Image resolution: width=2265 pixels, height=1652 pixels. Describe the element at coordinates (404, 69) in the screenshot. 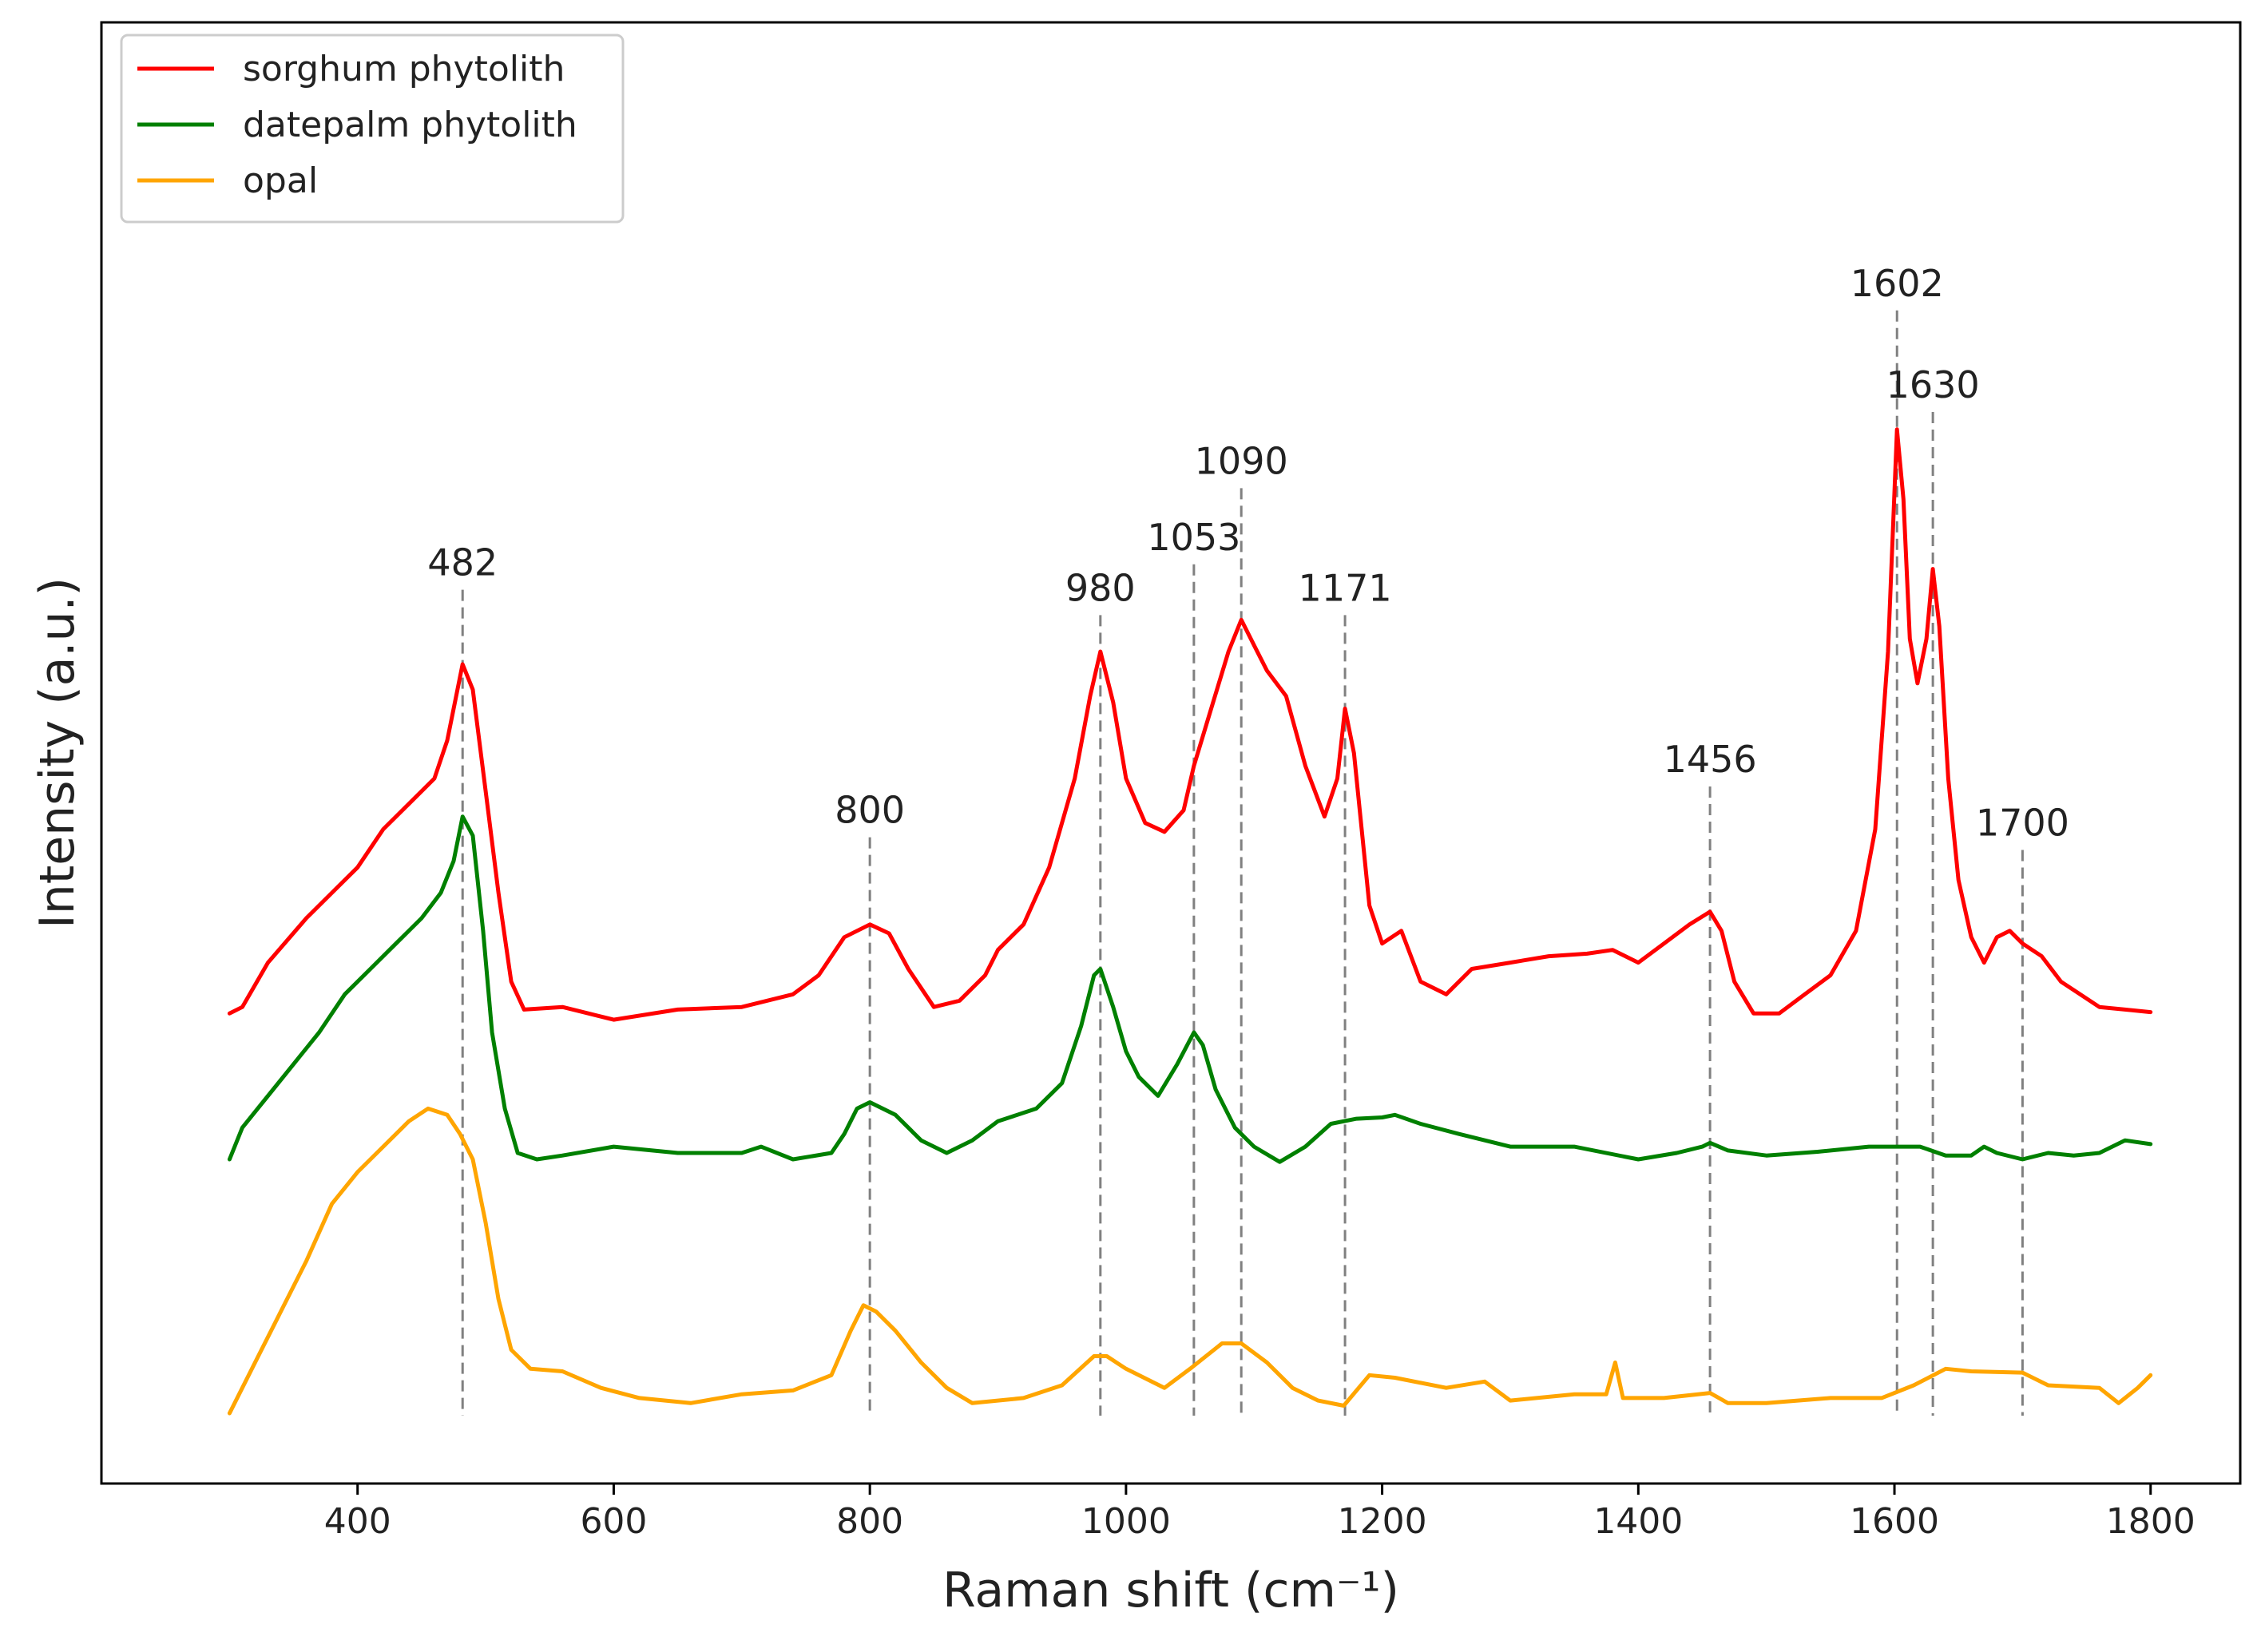

I see `legend-label-sorghum-phytolith: sorghum phytolith` at that location.